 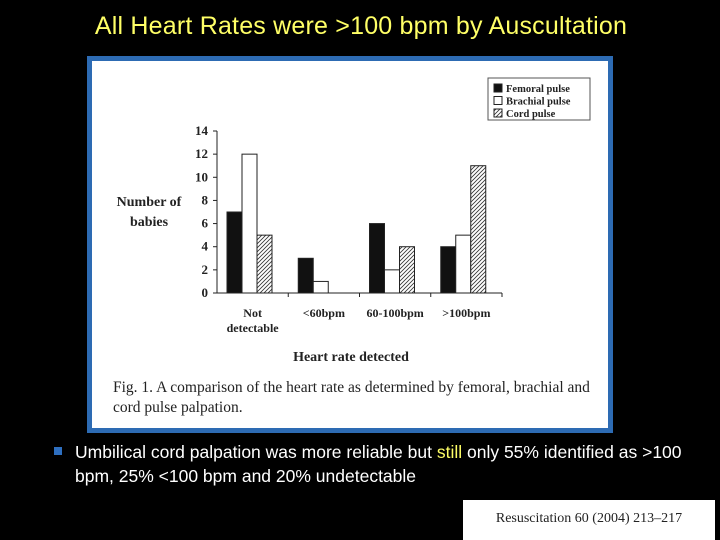 I want to click on x-tick-label: >100bpm, so click(x=466, y=313).